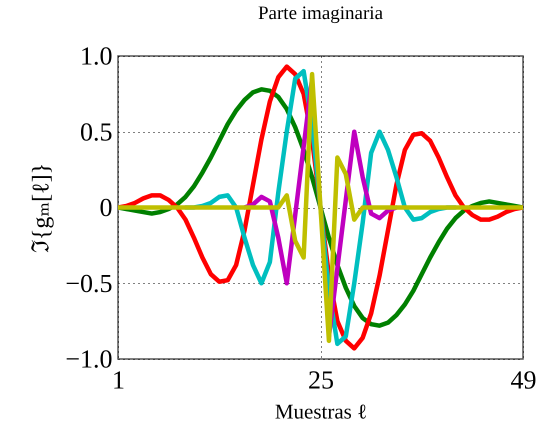 This screenshot has height=432, width=548. Describe the element at coordinates (321, 380) in the screenshot. I see `x-tick-label: 25` at that location.